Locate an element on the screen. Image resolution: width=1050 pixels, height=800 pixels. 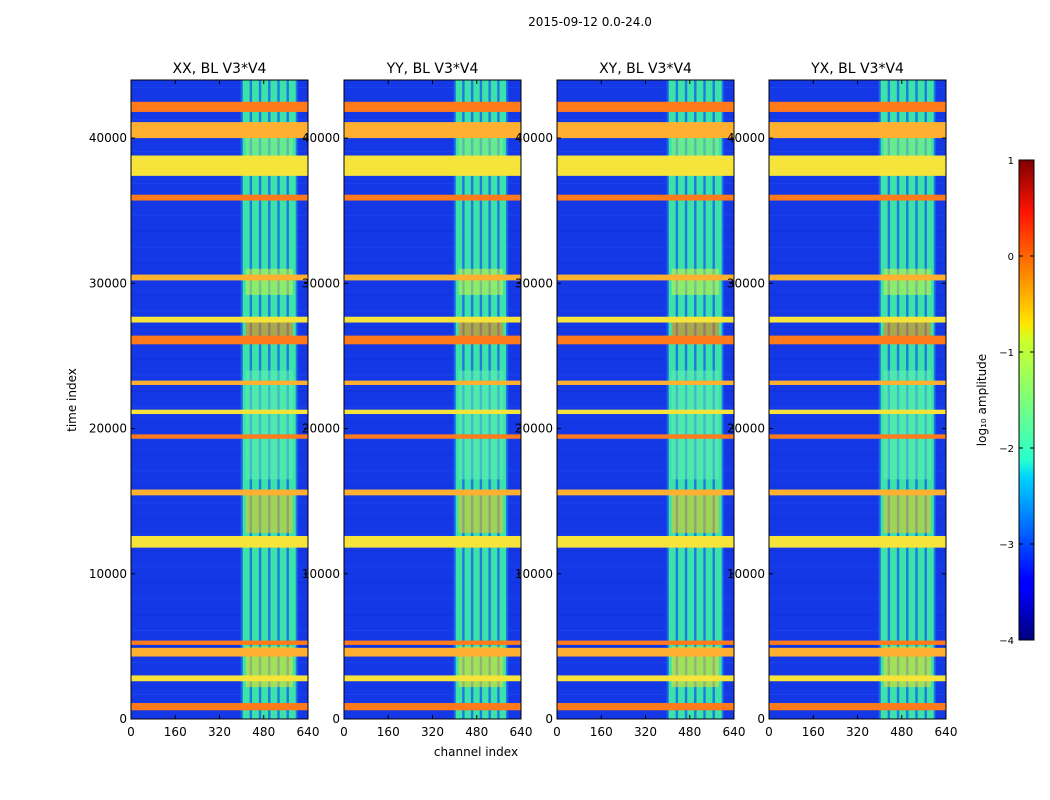
y-tick-label: 30000 is located at coordinates (534, 283).